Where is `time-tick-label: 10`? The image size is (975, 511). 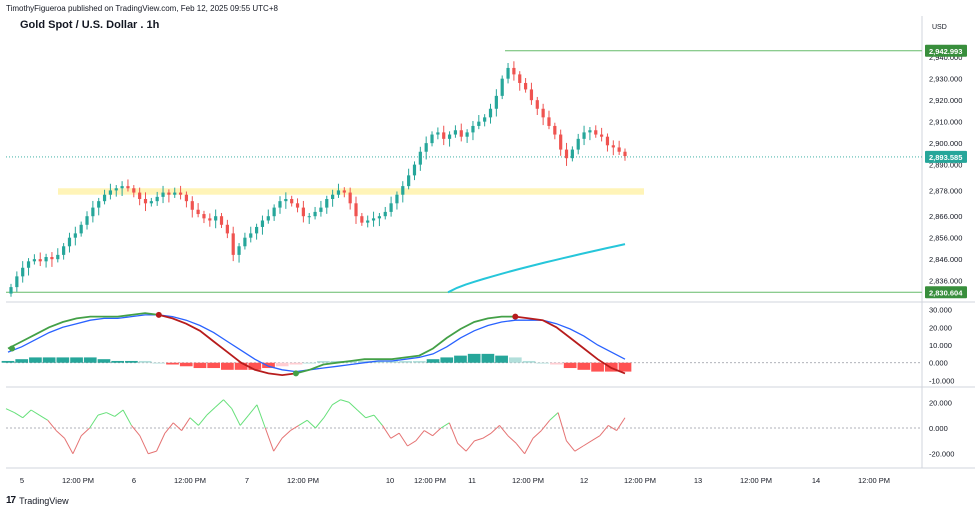 time-tick-label: 10 is located at coordinates (390, 480).